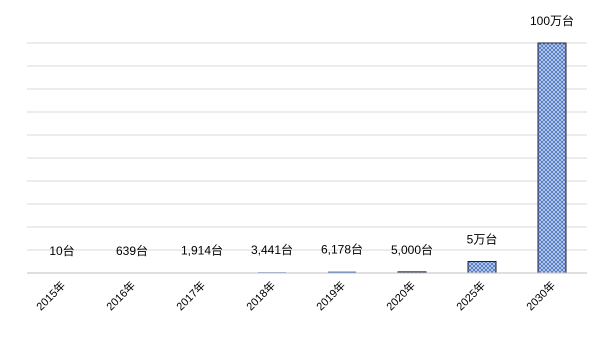  I want to click on x-tick-label: 2019年, so click(330, 295).